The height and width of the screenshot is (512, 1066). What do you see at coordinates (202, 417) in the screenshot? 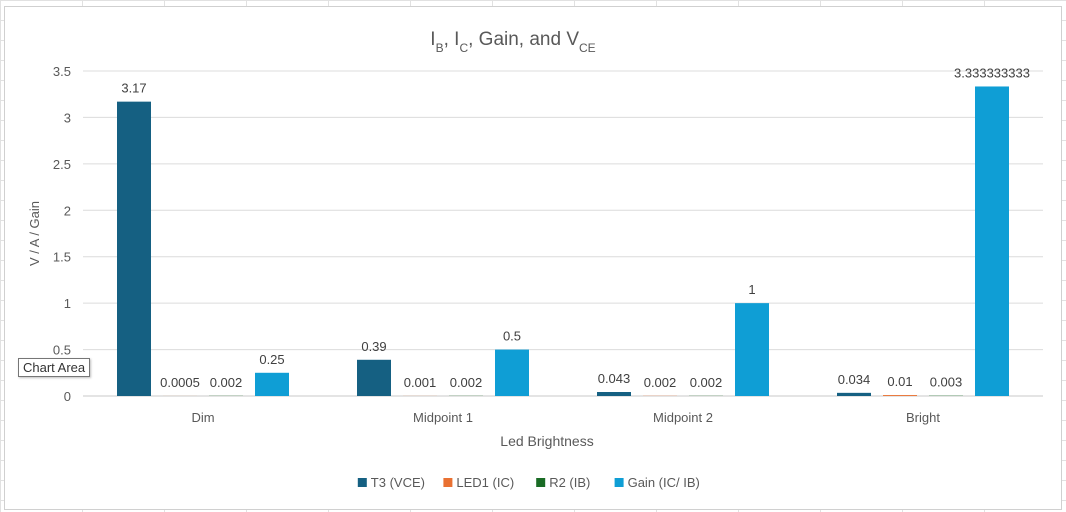
I see `x-tick-label: Dim` at bounding box center [202, 417].